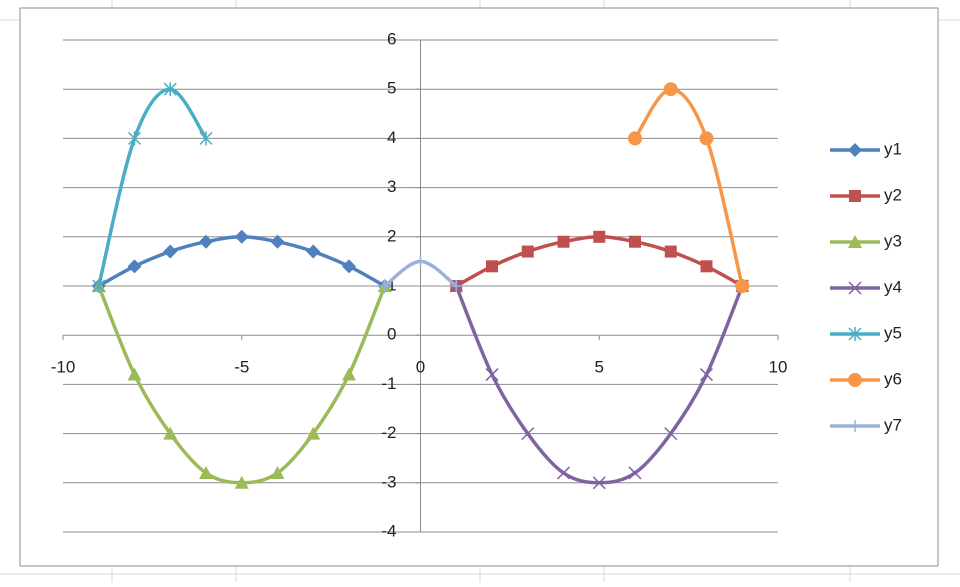  I want to click on y-tick-label: -3, so click(388, 481).